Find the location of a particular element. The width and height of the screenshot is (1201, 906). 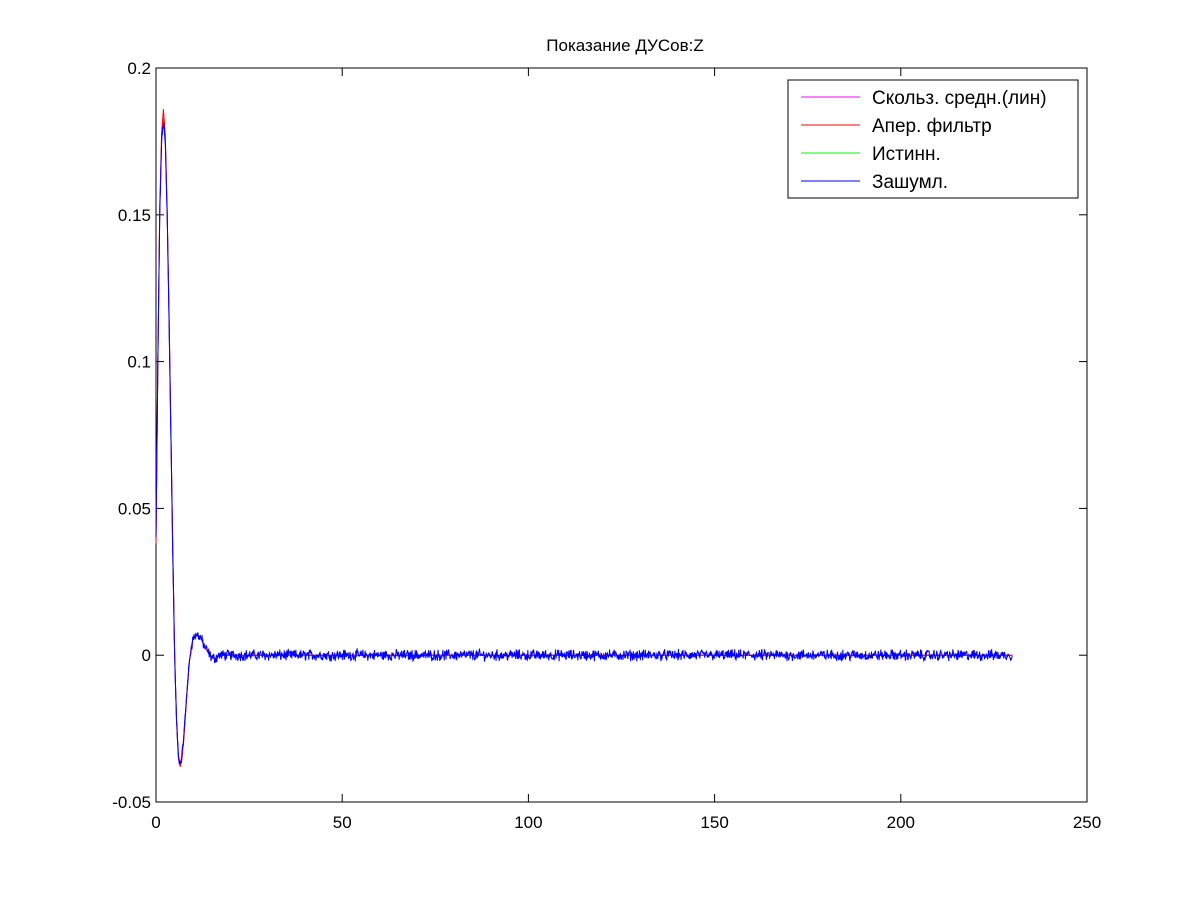

x-tick-label: 150 is located at coordinates (714, 822).